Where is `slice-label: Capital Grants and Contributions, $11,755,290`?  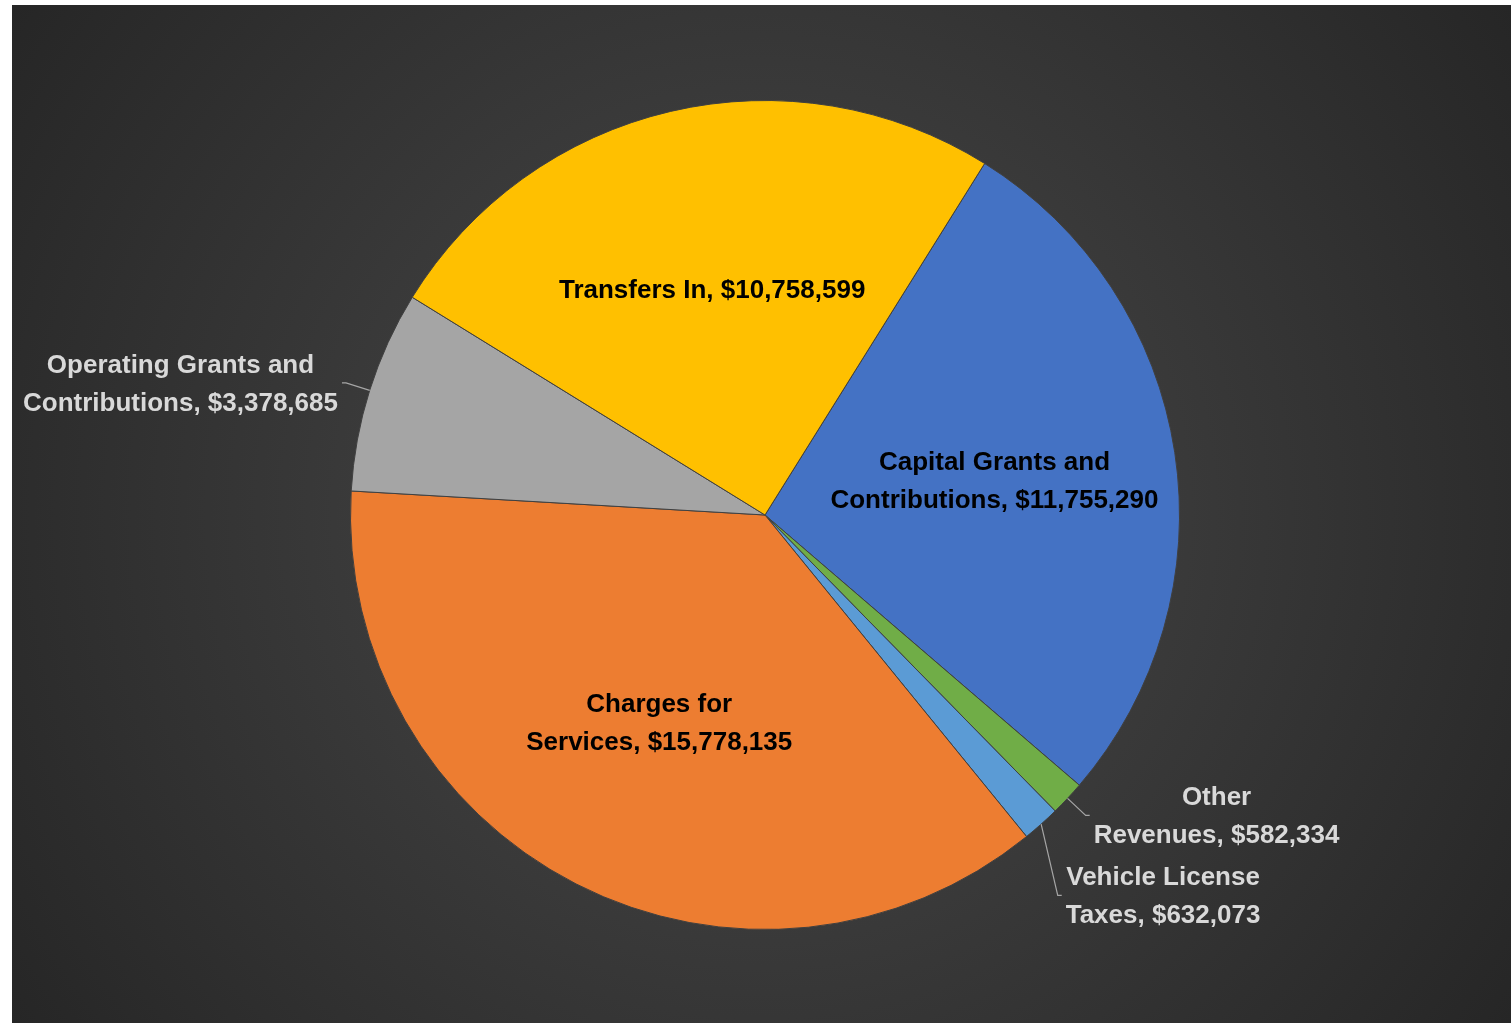
slice-label: Capital Grants and Contributions, $11,755,290 is located at coordinates (994, 481).